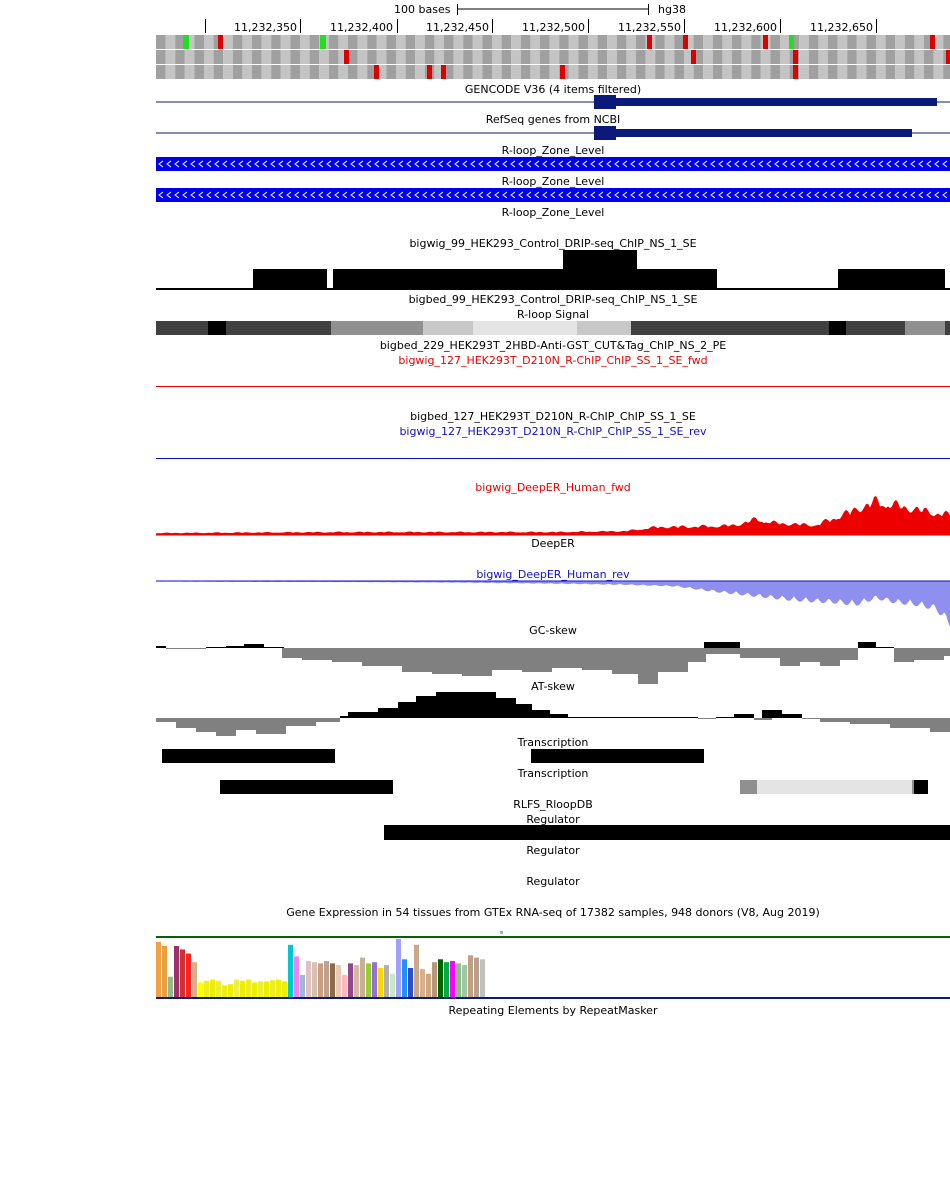 Image resolution: width=950 pixels, height=1177 pixels. What do you see at coordinates (205, 26) in the screenshot?
I see `ruler-tick` at bounding box center [205, 26].